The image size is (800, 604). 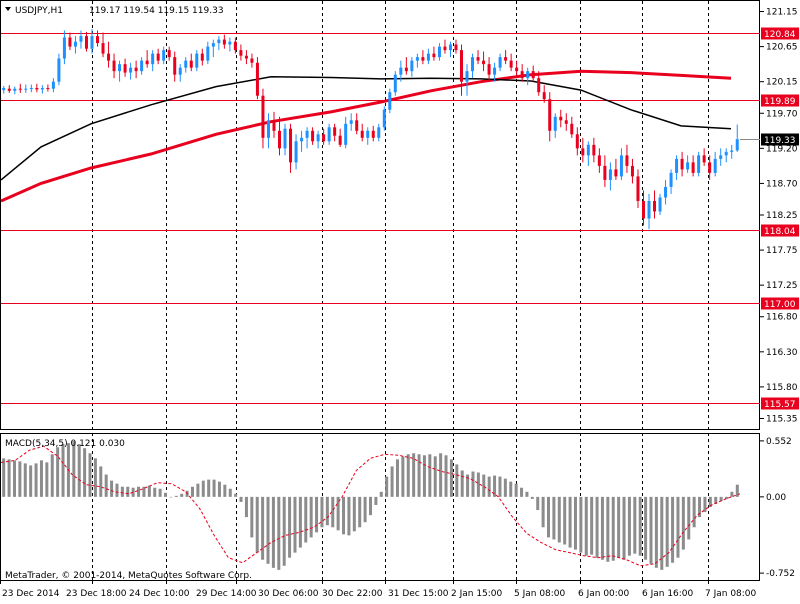 What do you see at coordinates (782, 114) in the screenshot?
I see `y-tick-label: 119.70` at bounding box center [782, 114].